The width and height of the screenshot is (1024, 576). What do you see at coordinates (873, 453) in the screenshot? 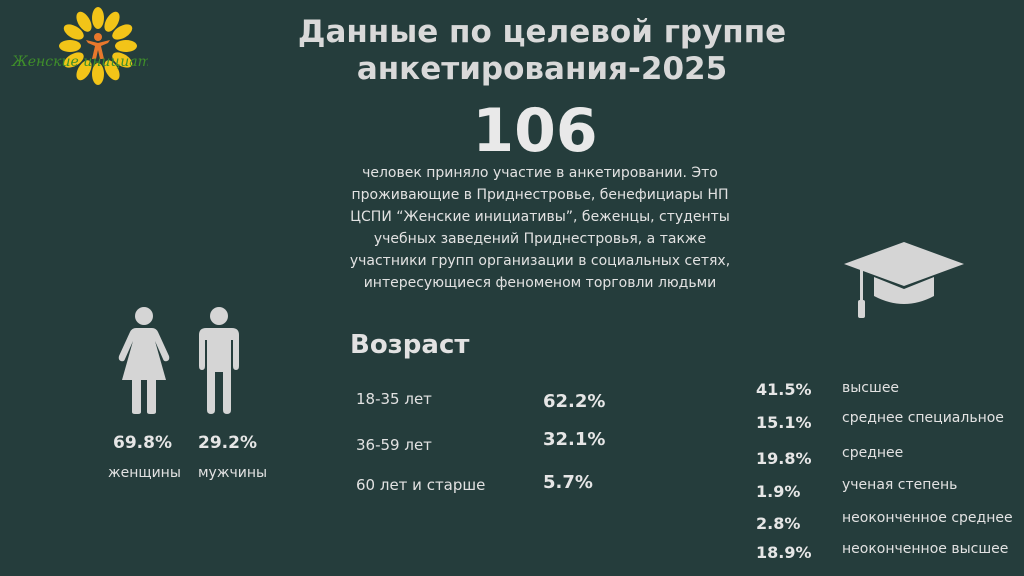
I see `education-label-secondary: среднее` at bounding box center [873, 453].